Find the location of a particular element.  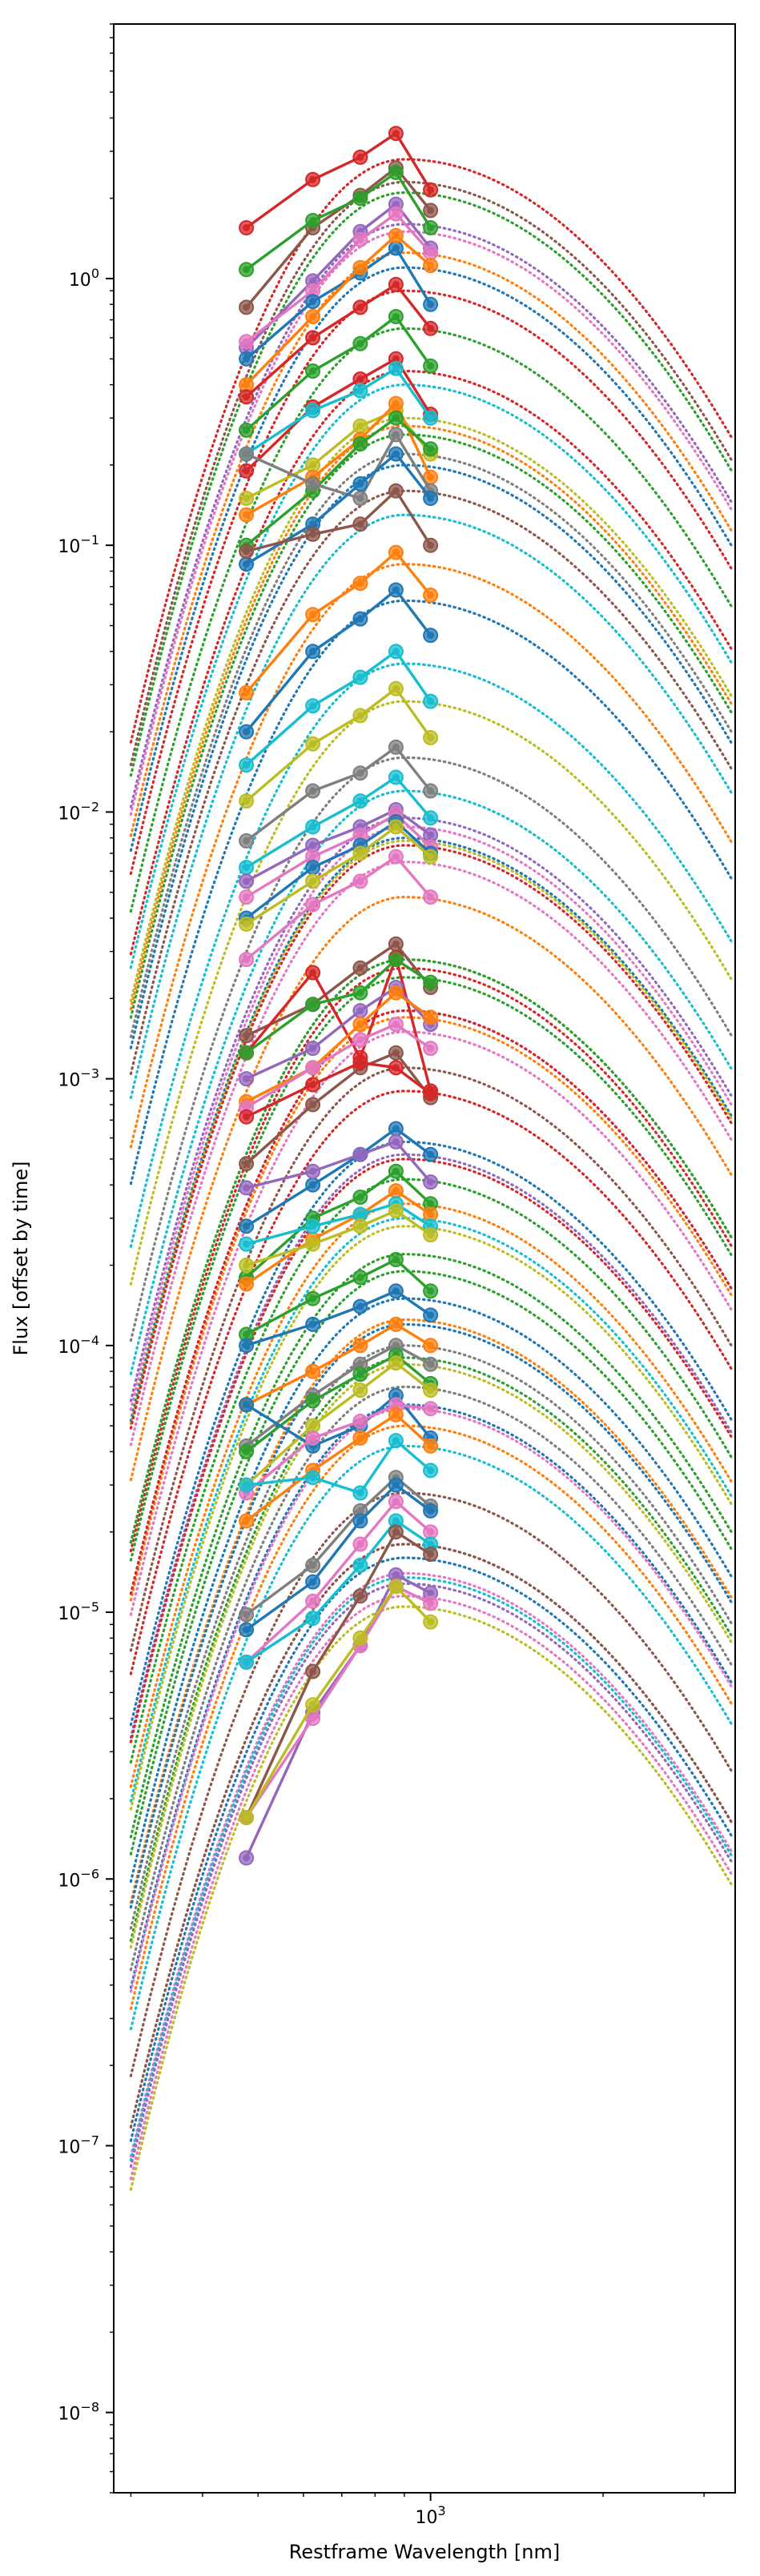

y-tick-label: 10⁻⁵ is located at coordinates (79, 1611).